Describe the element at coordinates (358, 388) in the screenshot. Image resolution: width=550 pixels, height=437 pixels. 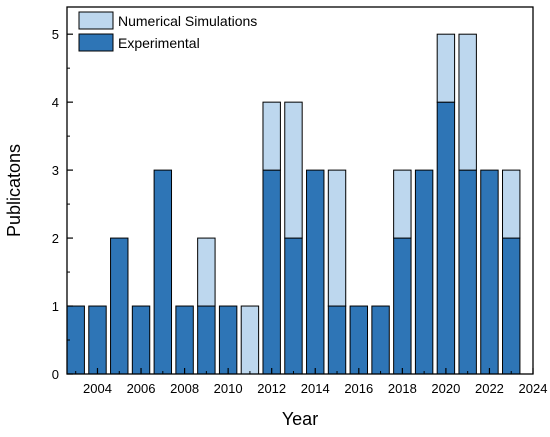
I see `x-tick-label: 2016` at that location.